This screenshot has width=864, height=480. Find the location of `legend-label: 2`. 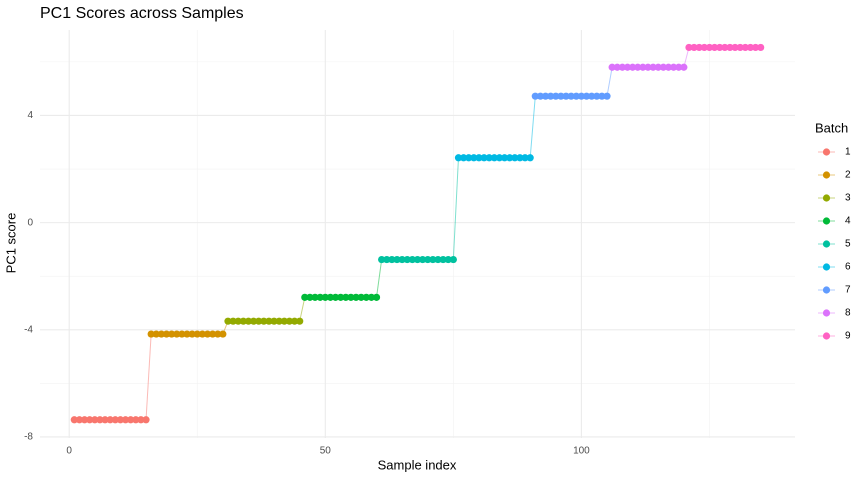

legend-label: 2 is located at coordinates (848, 175).